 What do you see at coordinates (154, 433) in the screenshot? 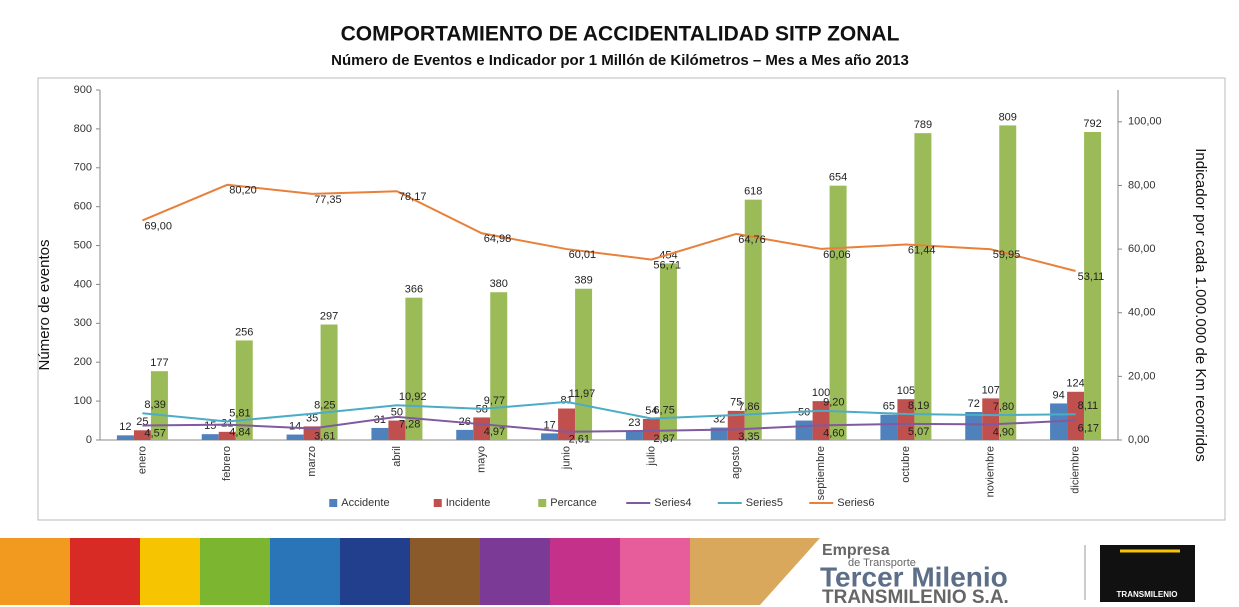
I see `line-value-label: 4,57` at bounding box center [154, 433].